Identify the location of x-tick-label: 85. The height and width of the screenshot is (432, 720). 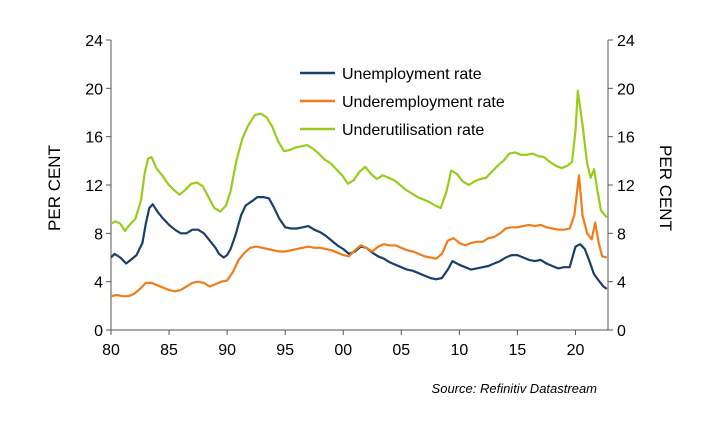
(169, 350).